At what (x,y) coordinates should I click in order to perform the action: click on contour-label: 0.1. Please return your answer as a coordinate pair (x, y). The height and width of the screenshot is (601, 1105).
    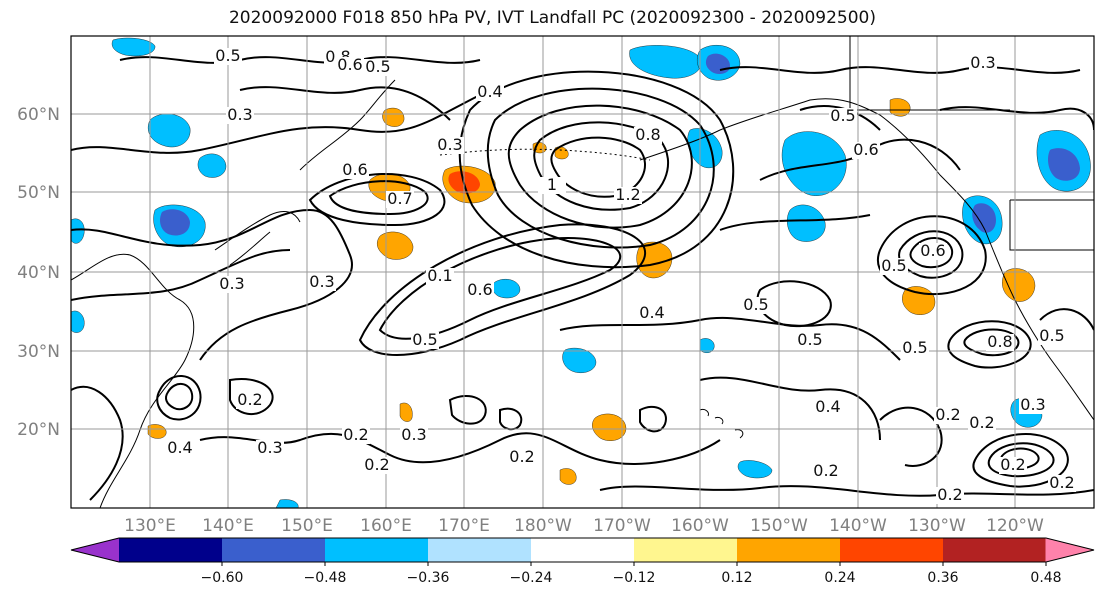
    Looking at the image, I should click on (439, 275).